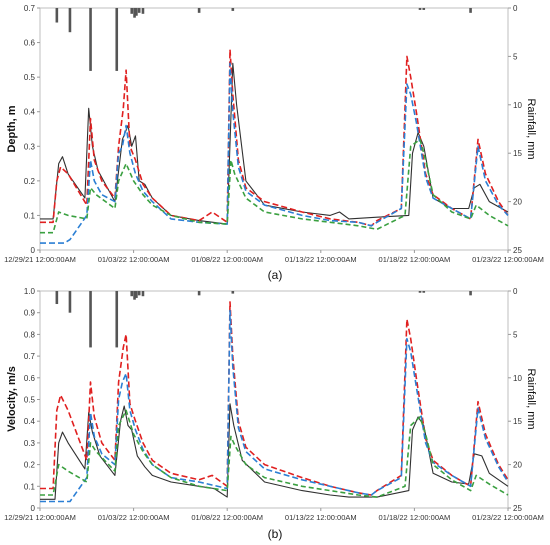 Image resolution: width=550 pixels, height=545 pixels. I want to click on panel-label: (a), so click(275, 275).